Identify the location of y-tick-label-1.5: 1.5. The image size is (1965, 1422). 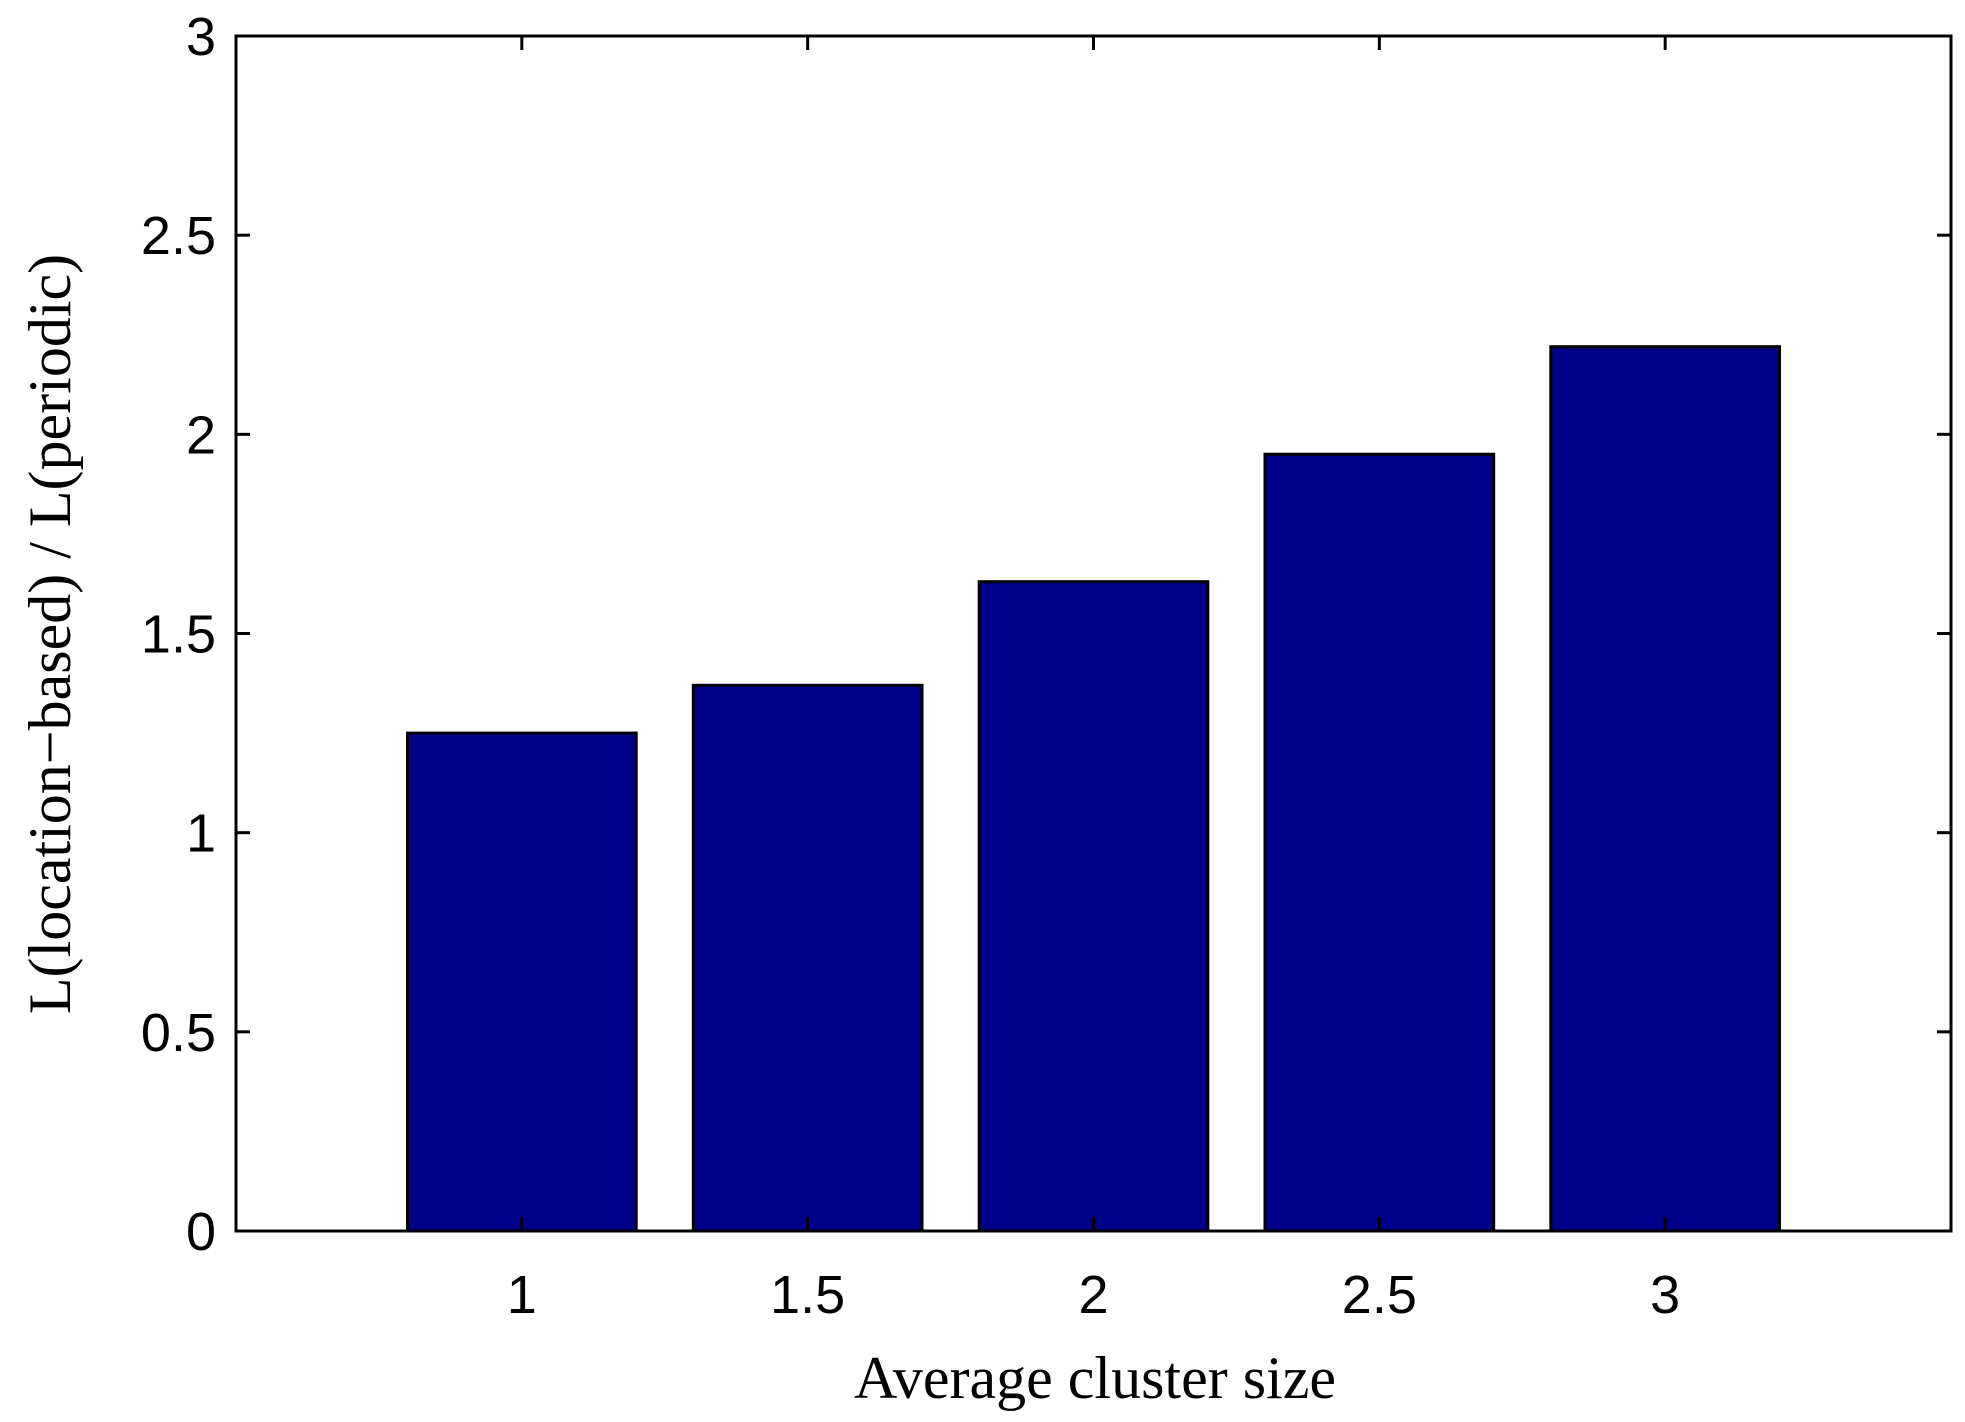
(178, 635).